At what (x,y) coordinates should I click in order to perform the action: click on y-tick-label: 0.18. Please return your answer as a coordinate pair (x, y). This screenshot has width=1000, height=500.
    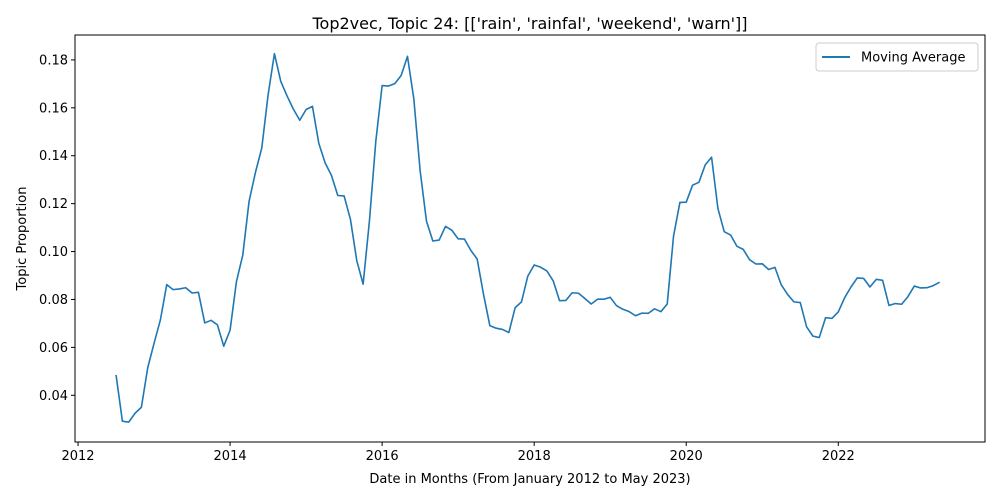
    Looking at the image, I should click on (53, 60).